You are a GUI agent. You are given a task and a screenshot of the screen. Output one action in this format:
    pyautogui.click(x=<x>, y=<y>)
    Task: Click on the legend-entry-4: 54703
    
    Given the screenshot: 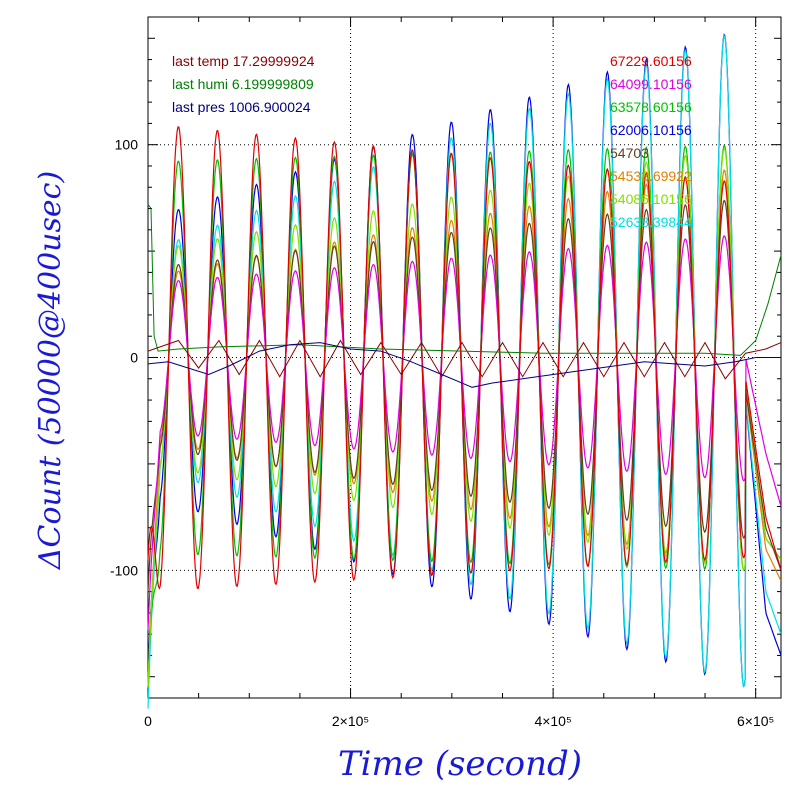 What is the action you would take?
    pyautogui.click(x=629, y=153)
    